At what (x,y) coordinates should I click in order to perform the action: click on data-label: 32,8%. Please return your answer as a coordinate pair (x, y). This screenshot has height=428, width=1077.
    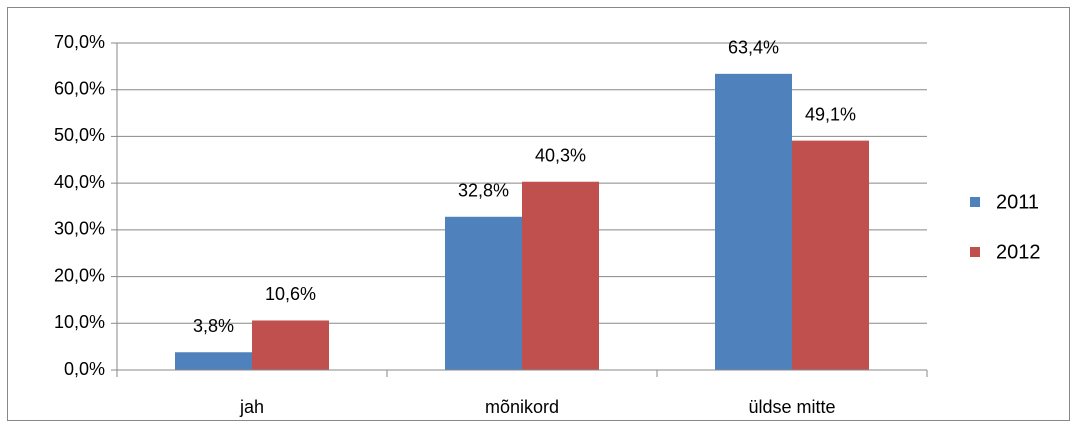
    Looking at the image, I should click on (483, 191).